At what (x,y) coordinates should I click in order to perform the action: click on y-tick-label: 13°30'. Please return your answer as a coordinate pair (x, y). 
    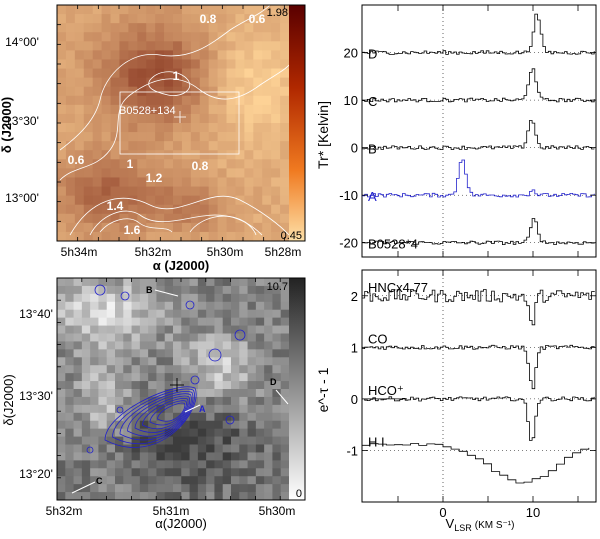
    Looking at the image, I should click on (36, 396).